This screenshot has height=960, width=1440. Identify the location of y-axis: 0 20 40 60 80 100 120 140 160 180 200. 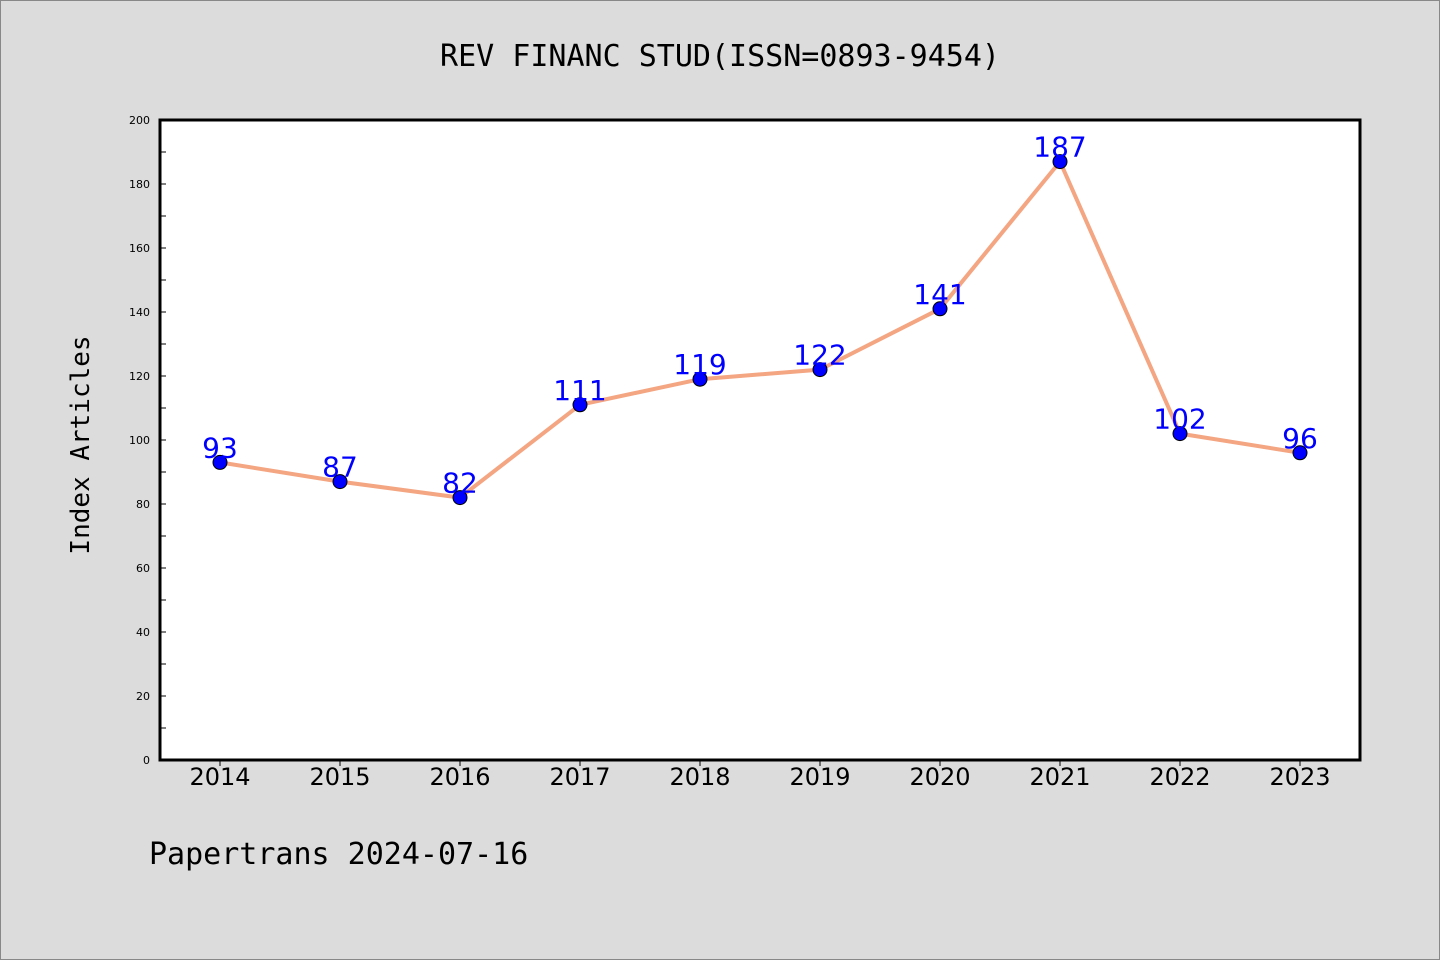
(147, 440).